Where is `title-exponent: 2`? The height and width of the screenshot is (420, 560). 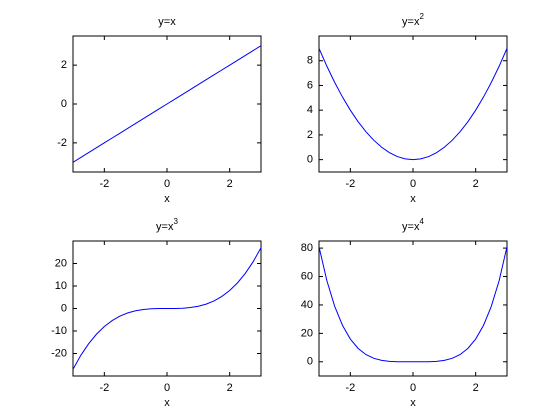 title-exponent: 2 is located at coordinates (421, 16).